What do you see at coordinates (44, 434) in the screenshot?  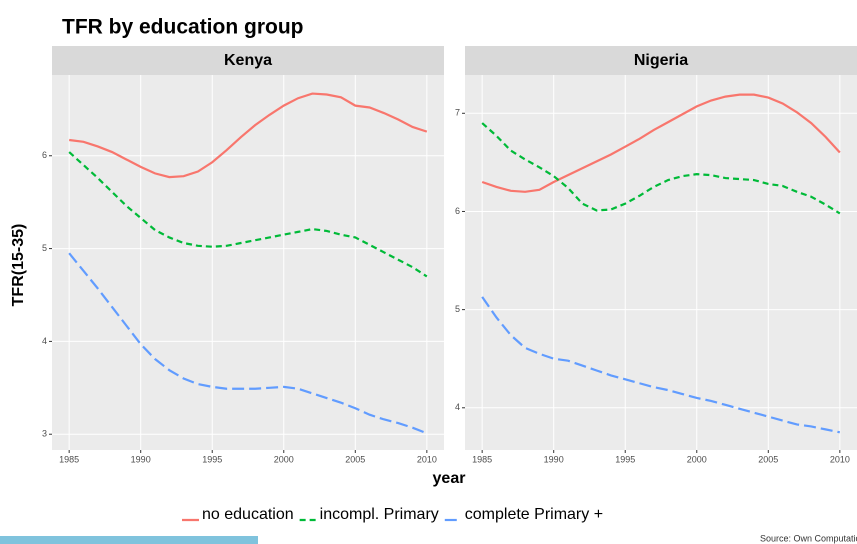 I see `y-tick-label: 3` at bounding box center [44, 434].